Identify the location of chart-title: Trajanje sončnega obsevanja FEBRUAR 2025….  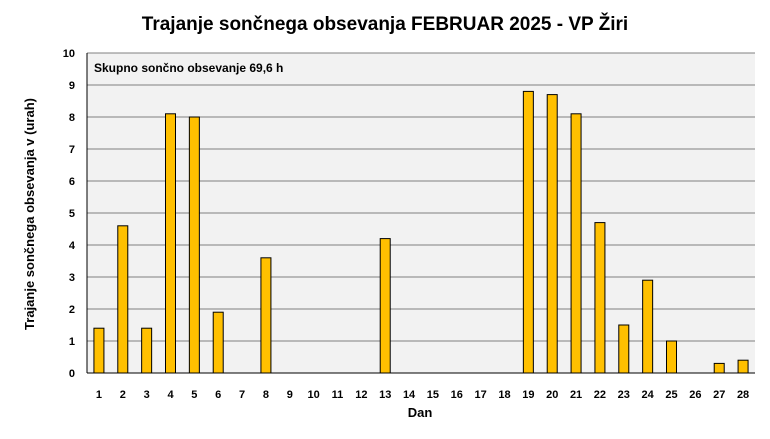
(385, 24).